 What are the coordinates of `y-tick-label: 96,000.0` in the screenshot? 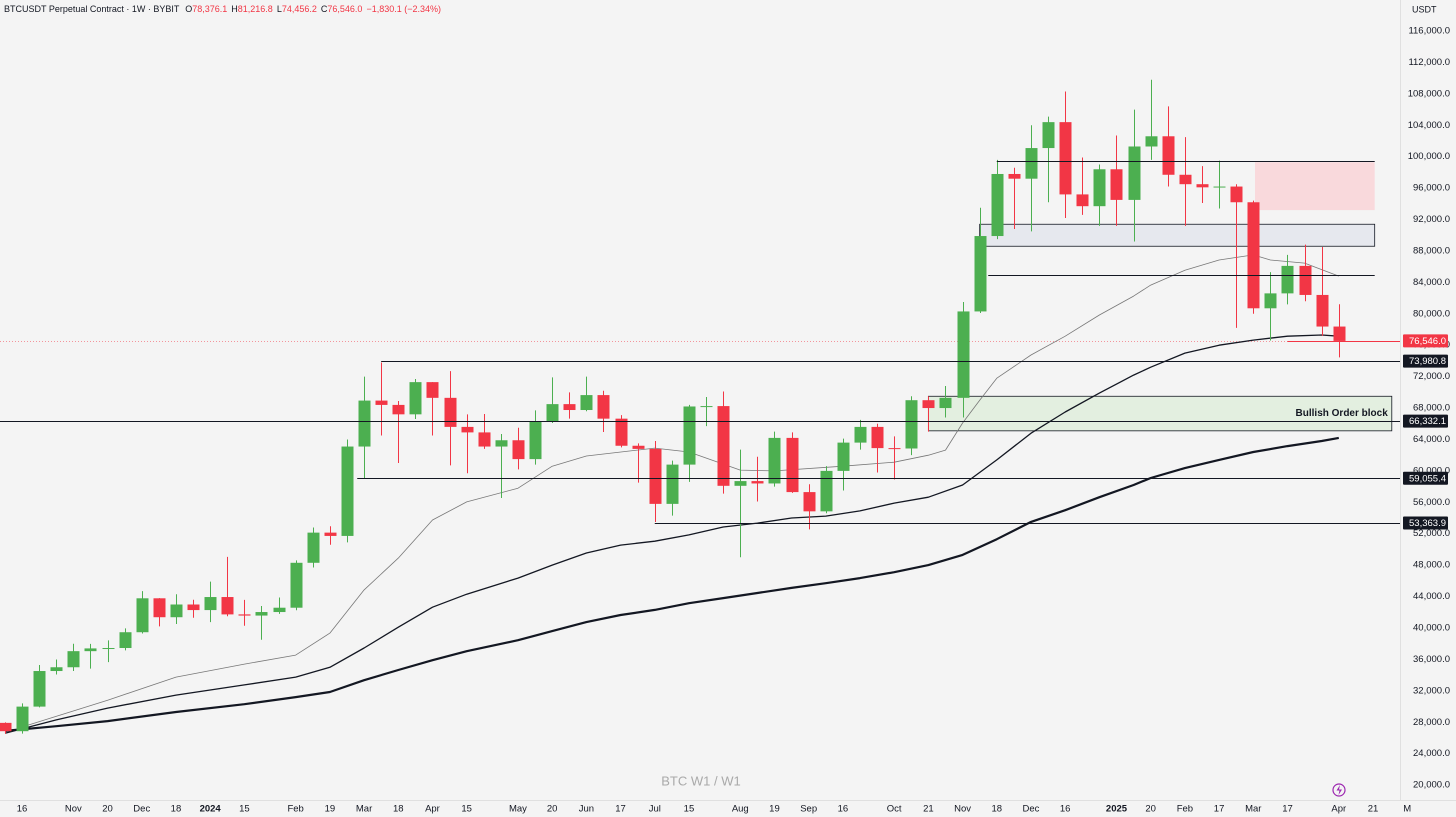 It's located at (1431, 188).